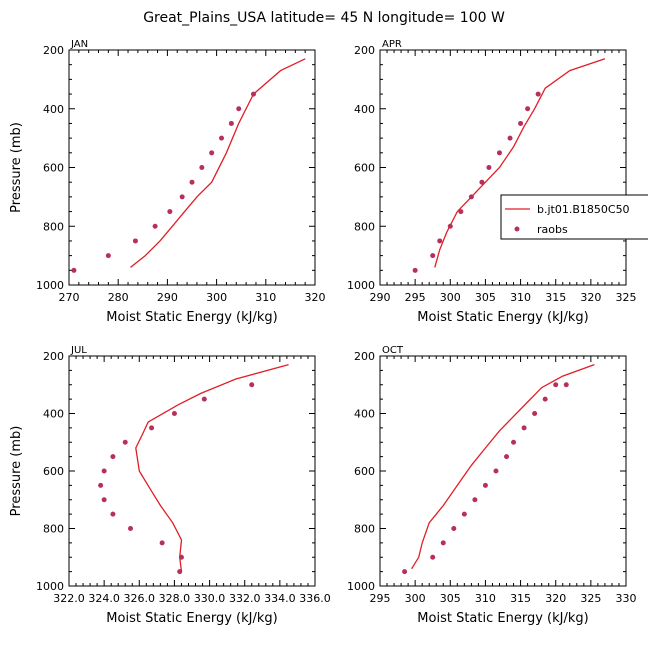 The image size is (648, 648). What do you see at coordinates (140, 598) in the screenshot?
I see `x-tick-label: 326.0` at bounding box center [140, 598].